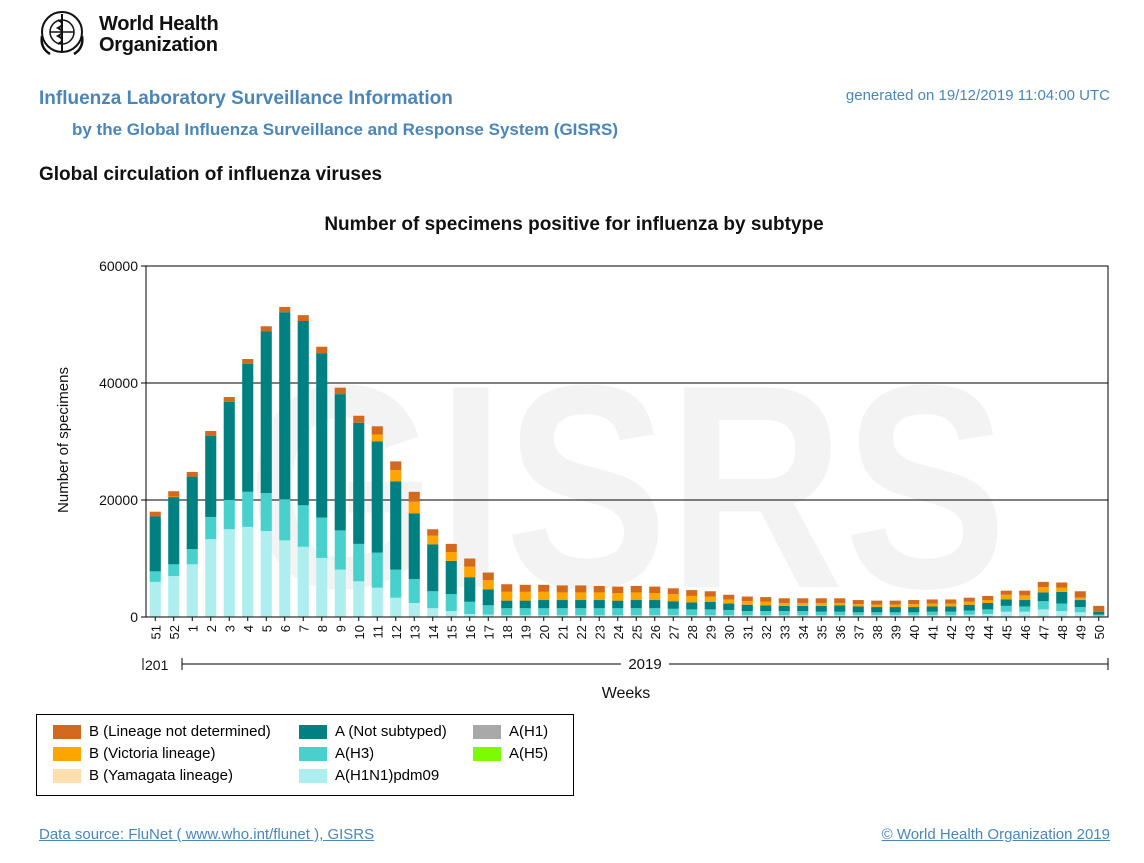 The image size is (1144, 863). What do you see at coordinates (134, 617) in the screenshot?
I see `y-tick-label: 0` at bounding box center [134, 617].